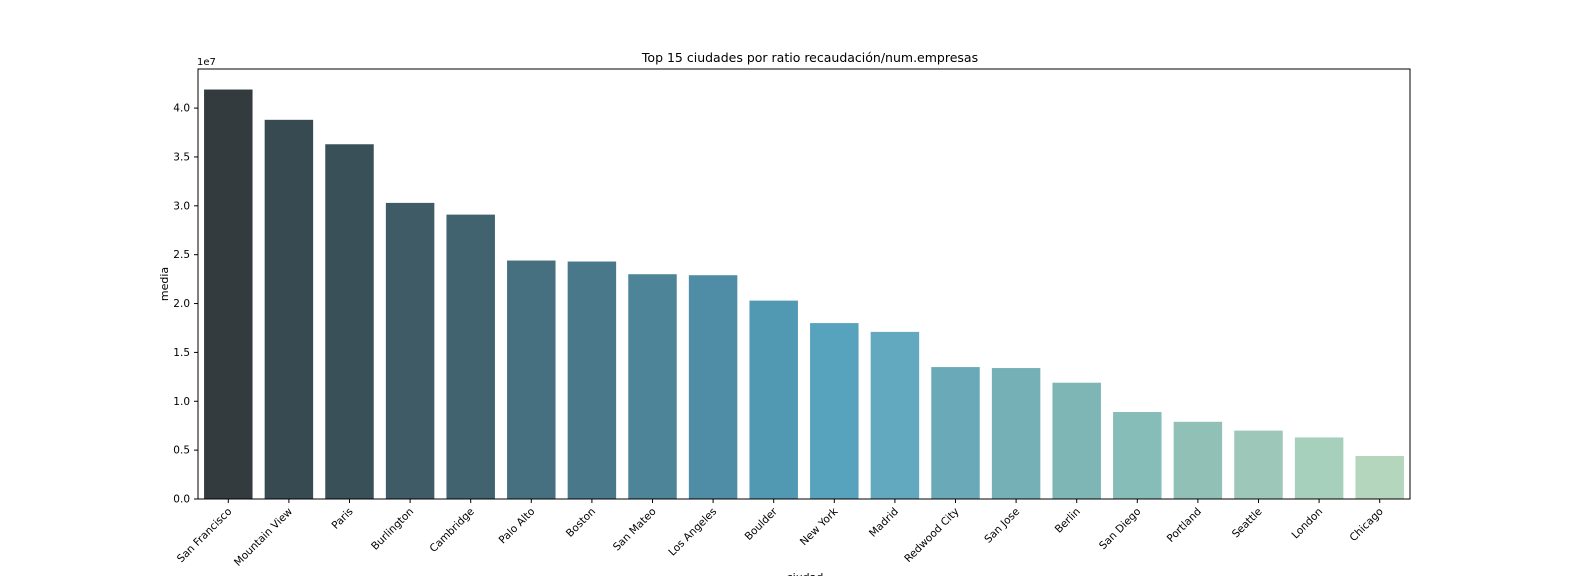 The width and height of the screenshot is (1584, 576). Describe the element at coordinates (592, 380) in the screenshot. I see `bar-boston` at that location.